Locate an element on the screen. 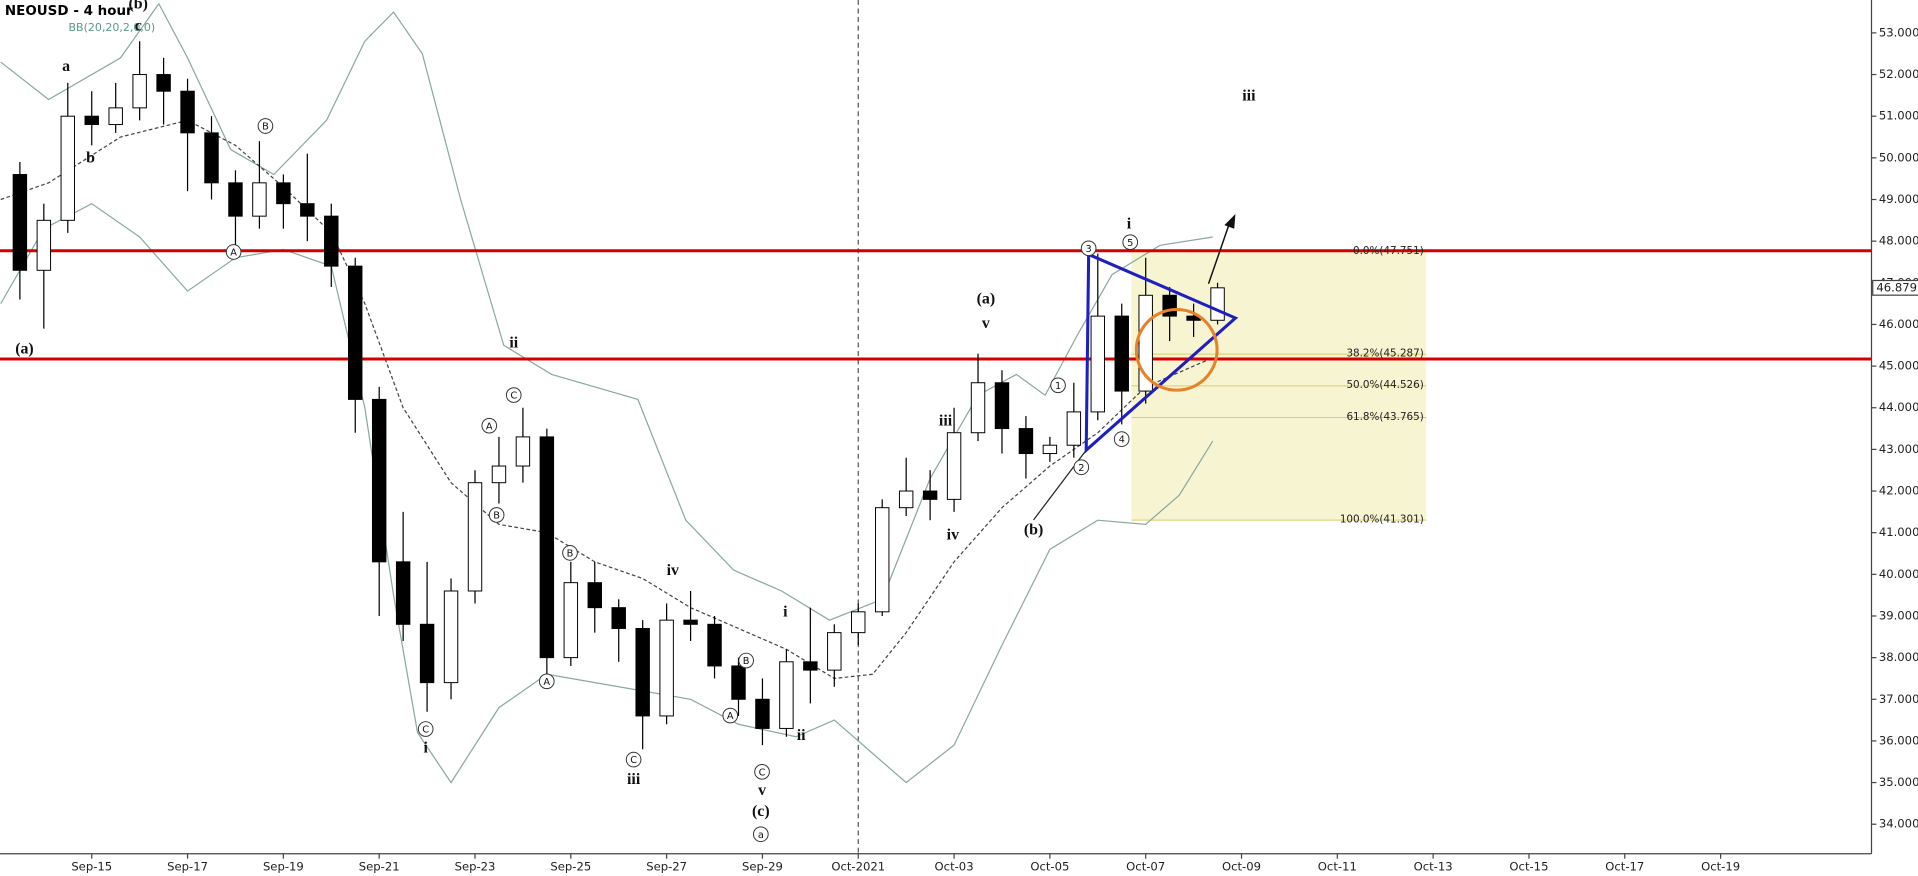 This screenshot has height=876, width=1918. y-tick-label: 48.000 is located at coordinates (1898, 241).